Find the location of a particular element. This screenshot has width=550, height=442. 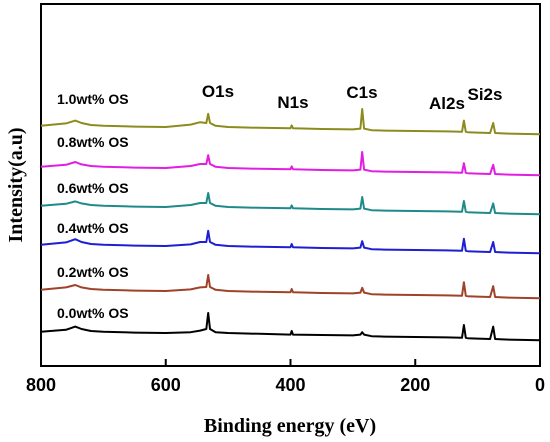

x-axis-title: Binding energy (eV) is located at coordinates (290, 426).